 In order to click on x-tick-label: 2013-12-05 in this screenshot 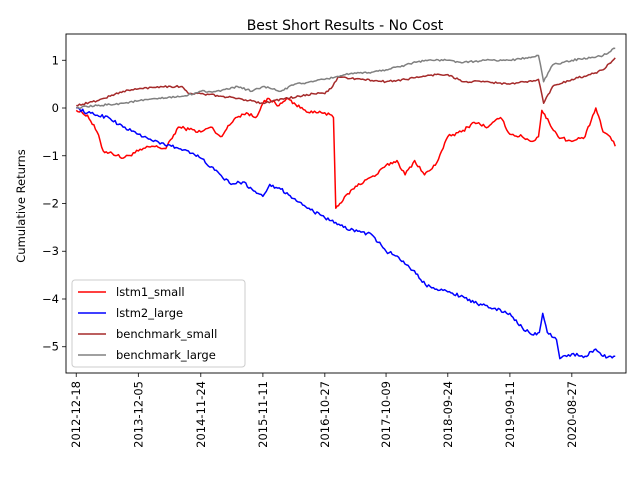, I will do `click(138, 414)`.